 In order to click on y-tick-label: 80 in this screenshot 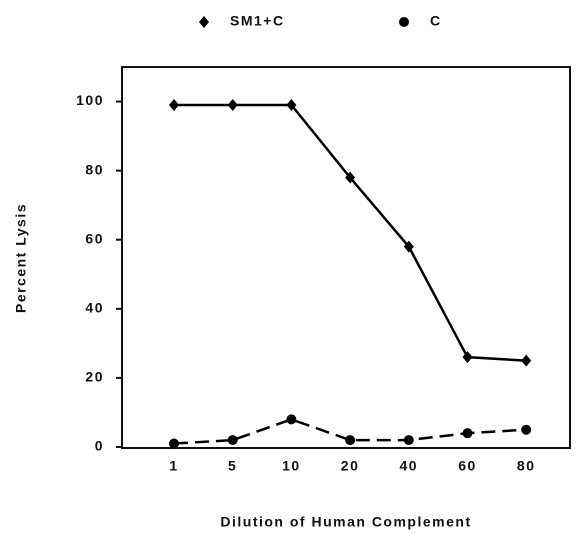, I will do `click(94, 169)`.